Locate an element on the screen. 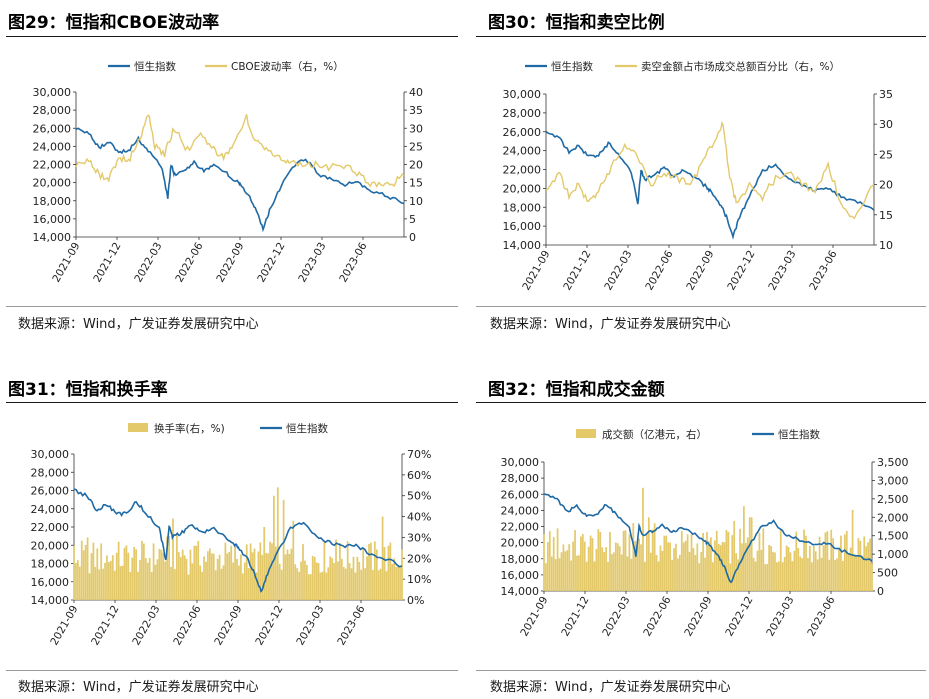  left-tick-label: 26,000 is located at coordinates (522, 132).